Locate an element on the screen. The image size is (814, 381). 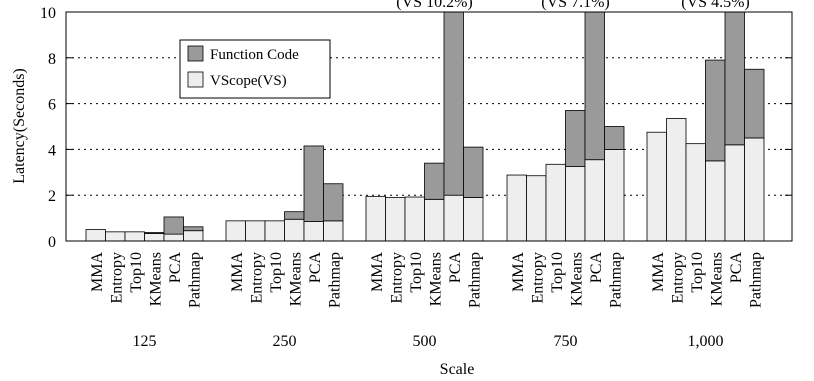
legend-box is located at coordinates (255, 69).